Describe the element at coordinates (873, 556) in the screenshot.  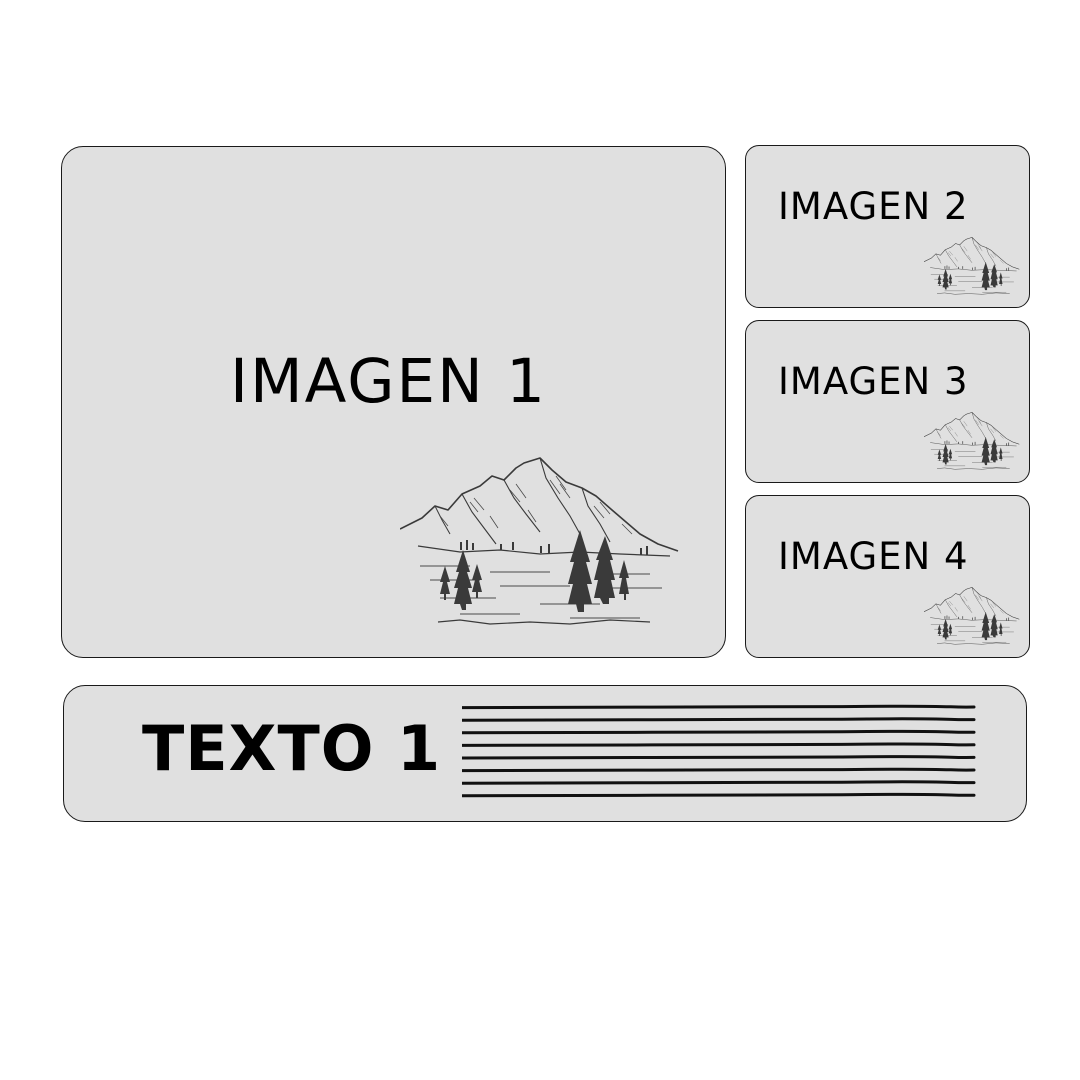
I see `image-label: IMAGEN 4` at that location.